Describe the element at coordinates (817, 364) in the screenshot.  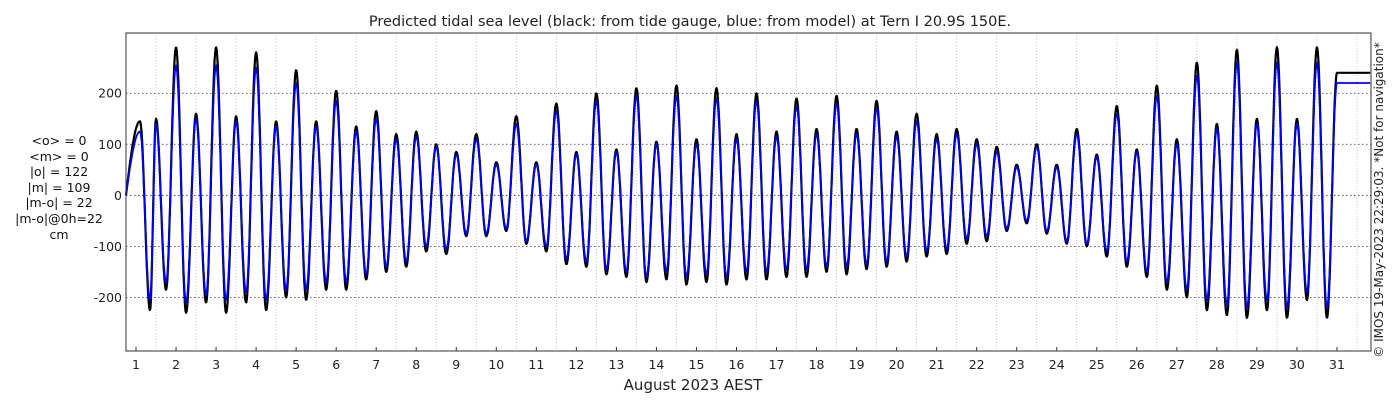
I see `x-tick-label: 18` at that location.